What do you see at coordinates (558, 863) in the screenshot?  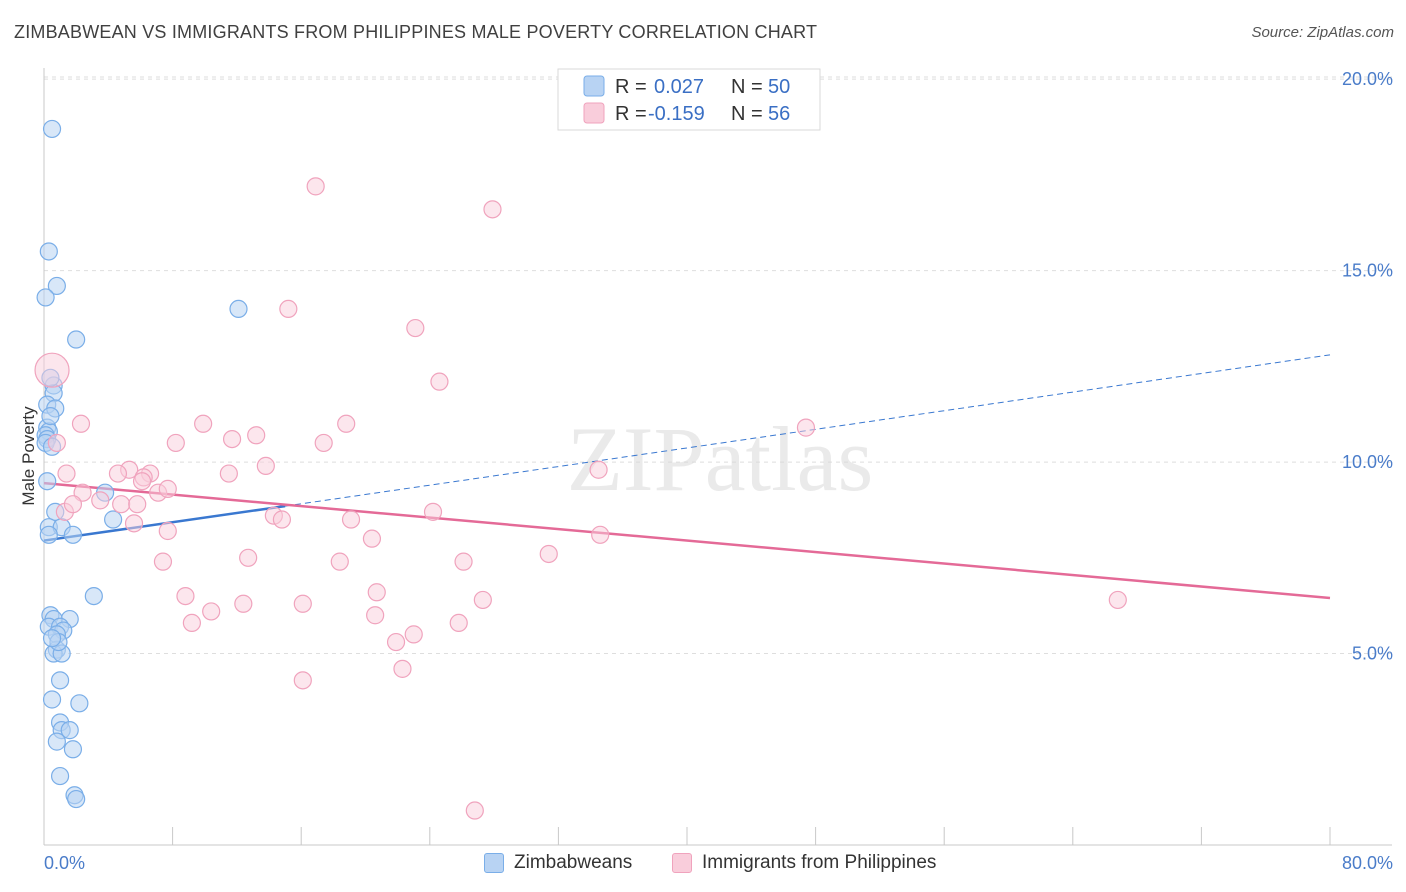 I see `bottom-legend-zimbabweans: Zimbabweans` at bounding box center [558, 863].